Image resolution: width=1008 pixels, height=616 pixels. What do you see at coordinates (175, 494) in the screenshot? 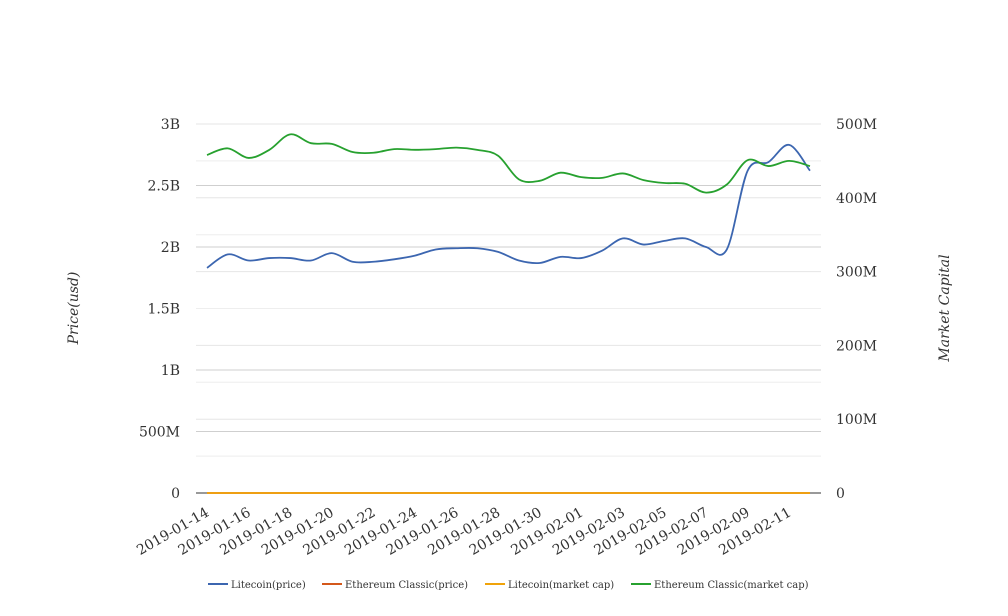
I see `y-left-tick-label: 0` at bounding box center [175, 494].